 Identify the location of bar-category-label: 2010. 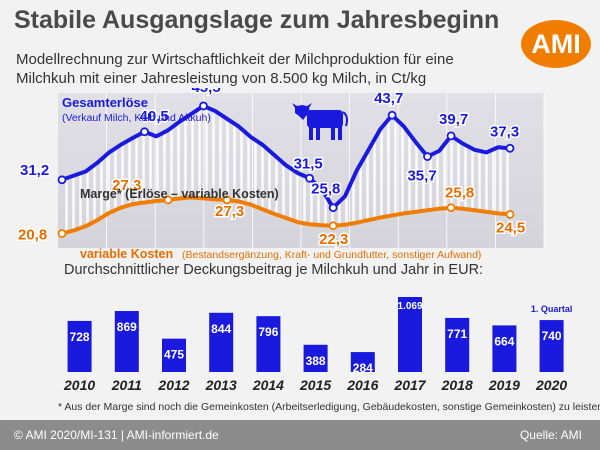
(79, 385).